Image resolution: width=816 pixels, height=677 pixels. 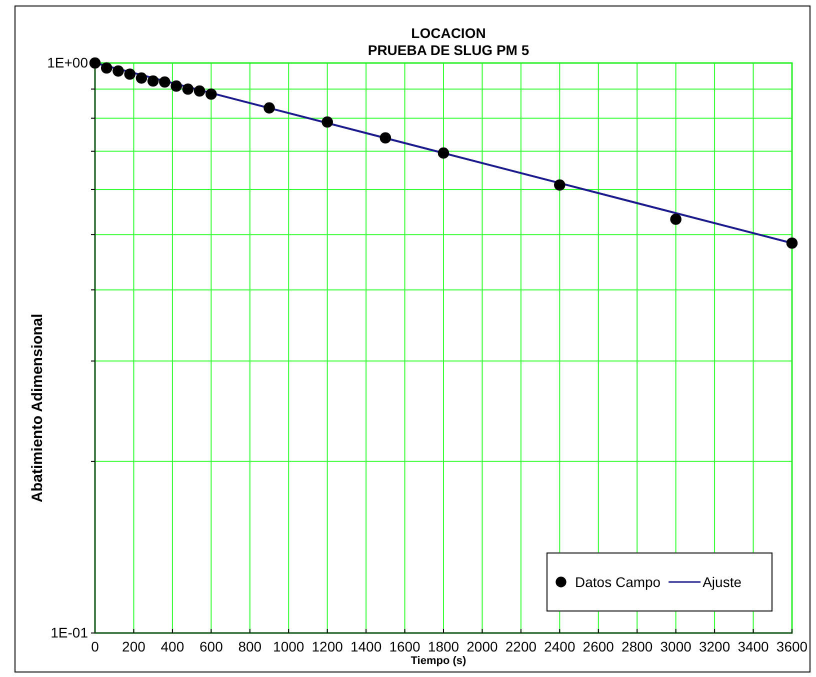 What do you see at coordinates (676, 646) in the screenshot?
I see `x-tick-label: 3000` at bounding box center [676, 646].